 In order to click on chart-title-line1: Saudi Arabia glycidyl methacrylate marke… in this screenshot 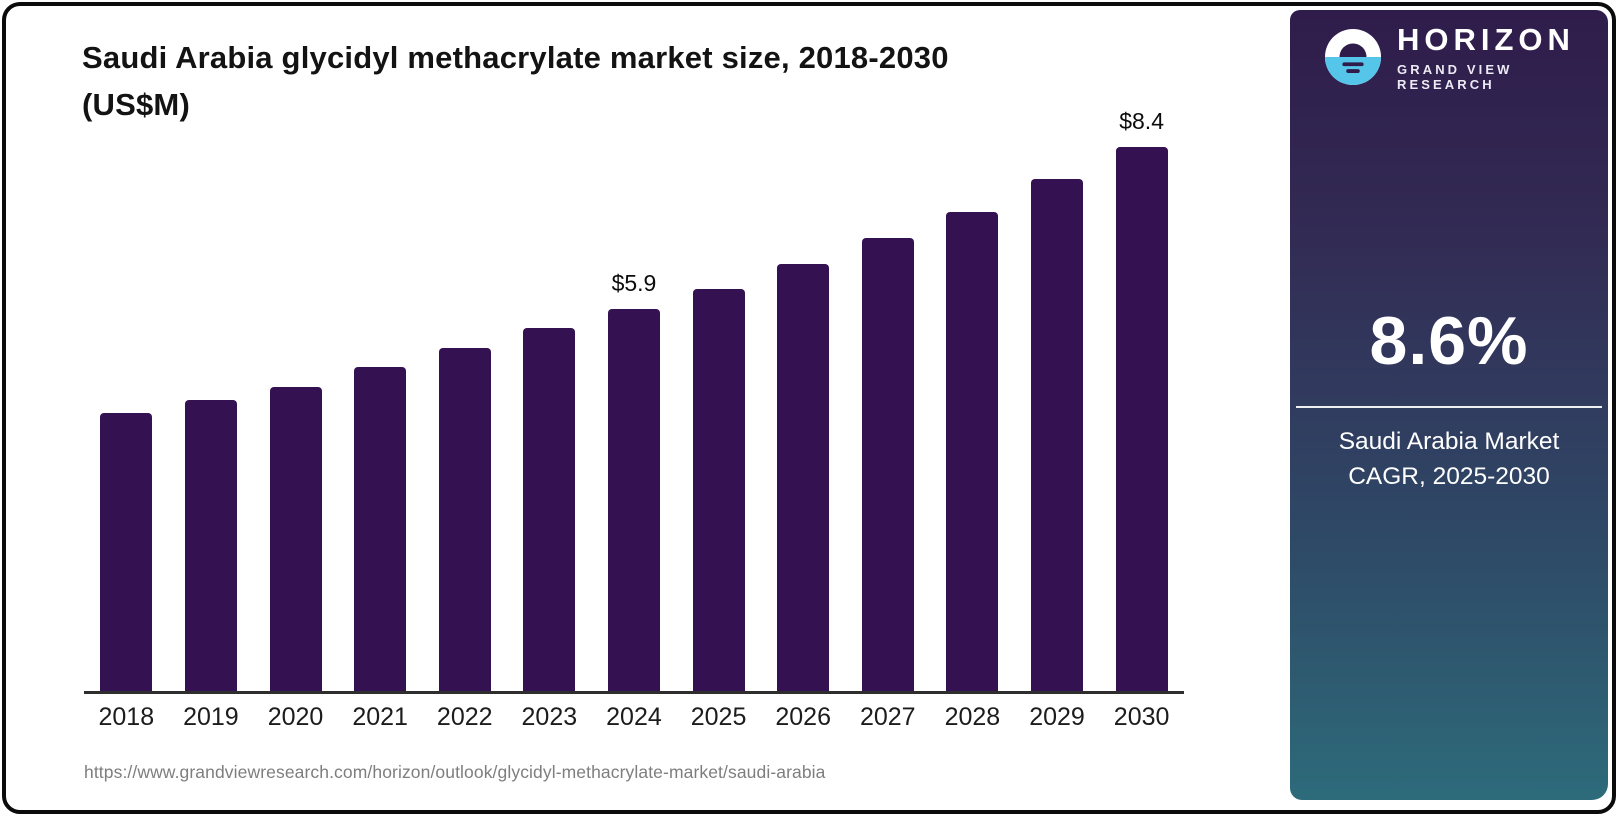, I will do `click(515, 57)`.